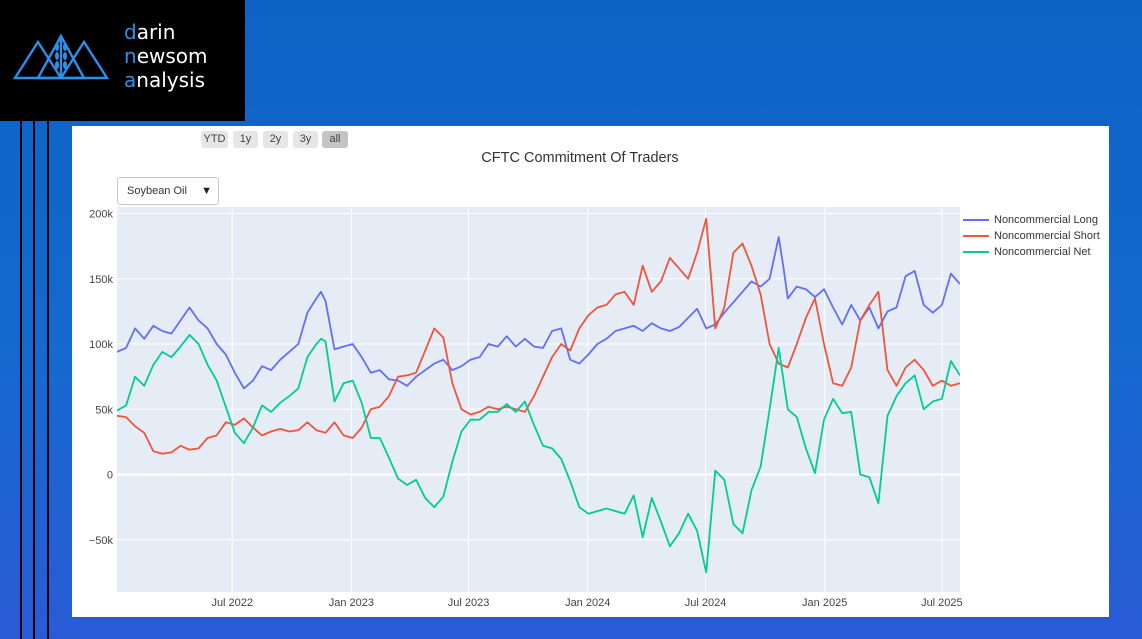  I want to click on range-button-1y: 1y, so click(245, 139).